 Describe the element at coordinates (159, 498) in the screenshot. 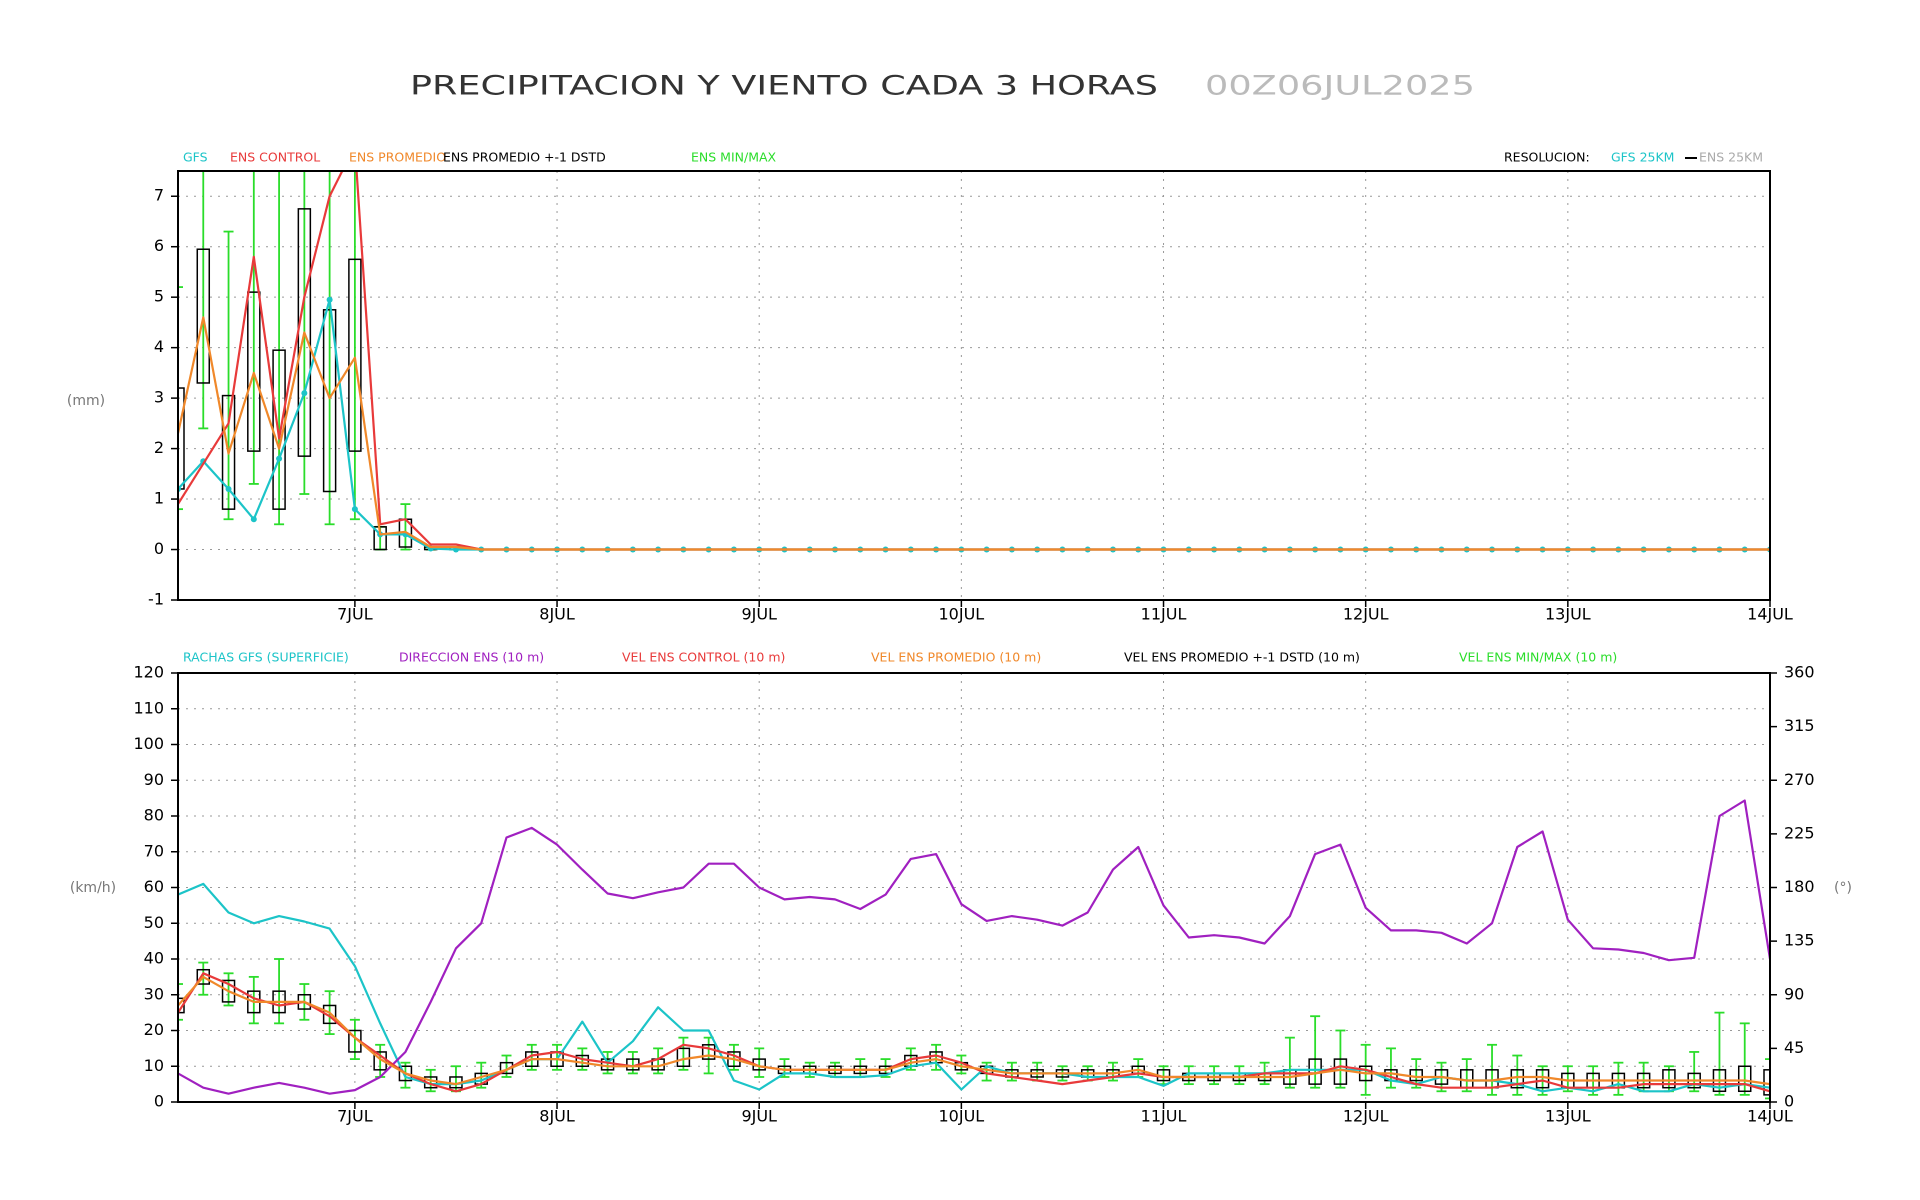

I see `y-tick-label: 1` at that location.